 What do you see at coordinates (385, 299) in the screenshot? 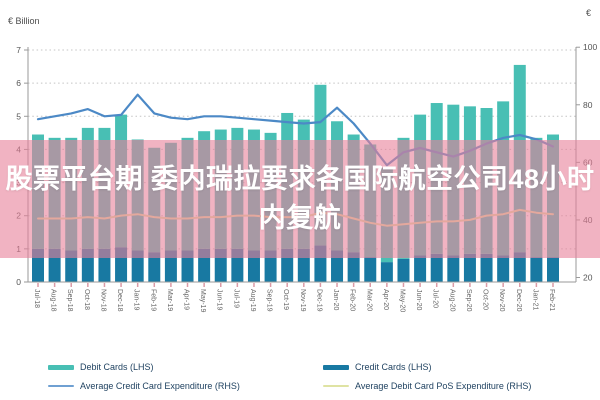
I see `x-tick-label: Apr-20` at bounding box center [385, 299].